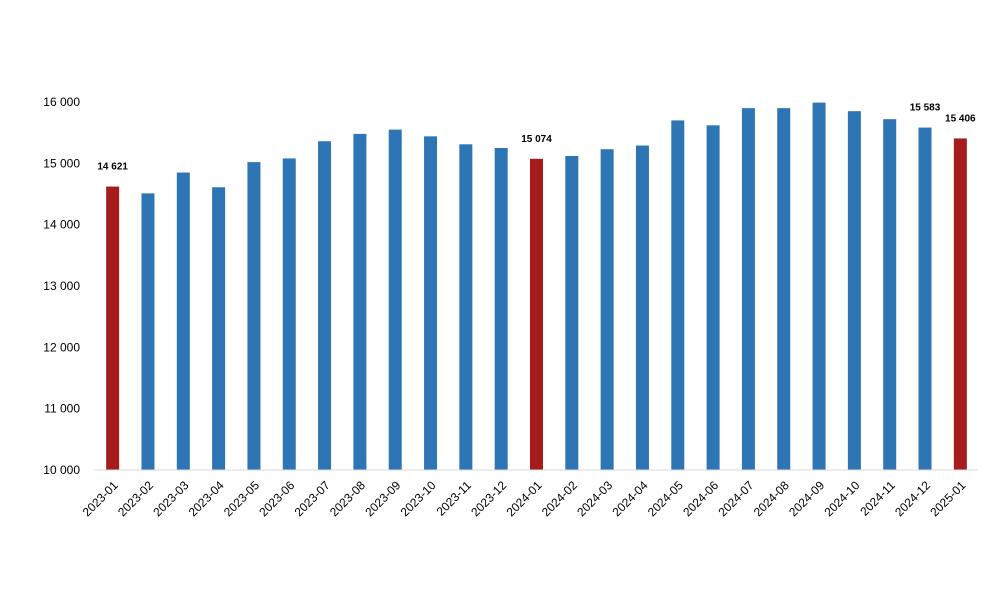 Image resolution: width=1000 pixels, height=593 pixels. Describe the element at coordinates (841, 498) in the screenshot. I see `x-tick-label: 2024-10` at that location.